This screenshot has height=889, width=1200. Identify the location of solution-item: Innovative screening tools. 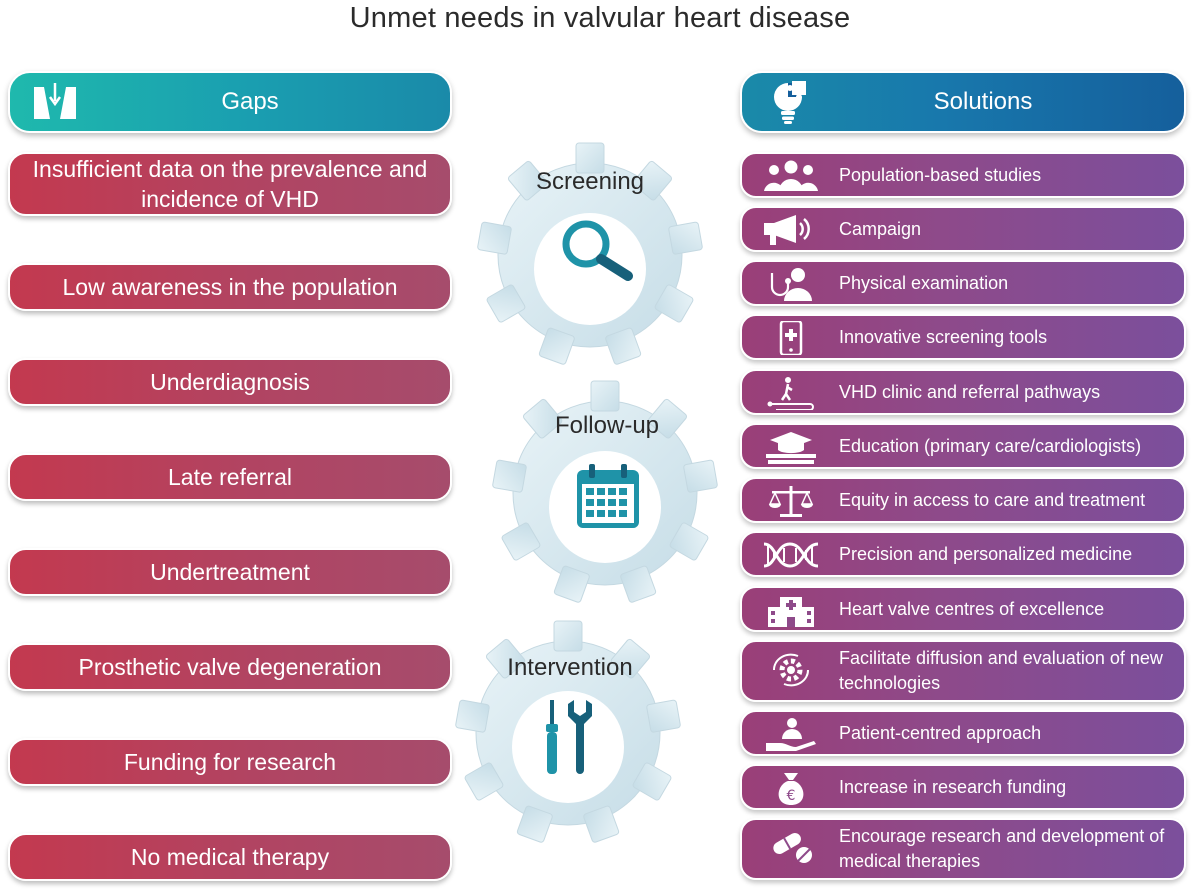
(963, 337).